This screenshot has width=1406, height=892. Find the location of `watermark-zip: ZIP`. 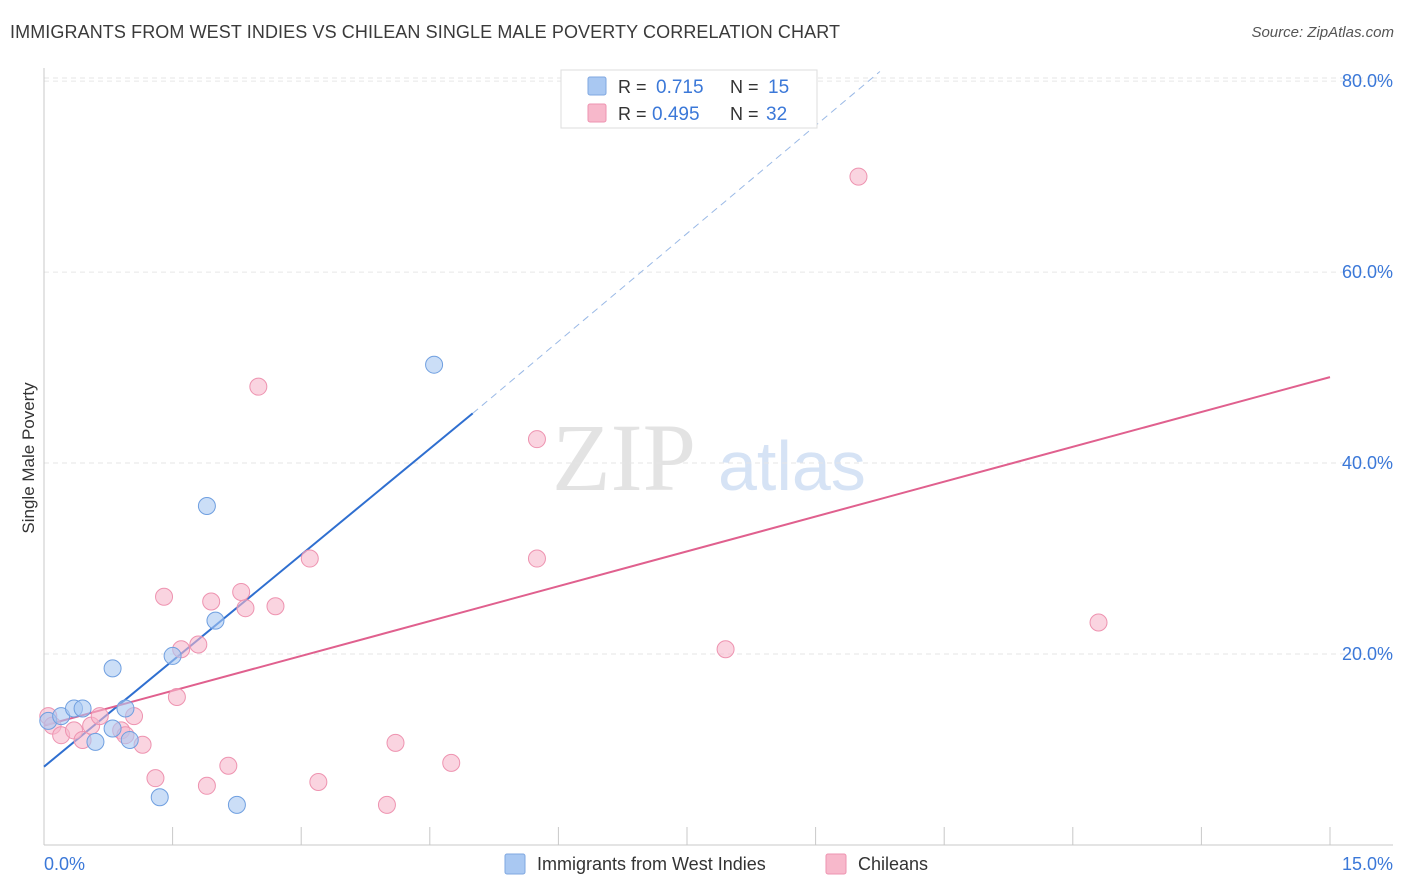

watermark-zip: ZIP is located at coordinates (624, 457).